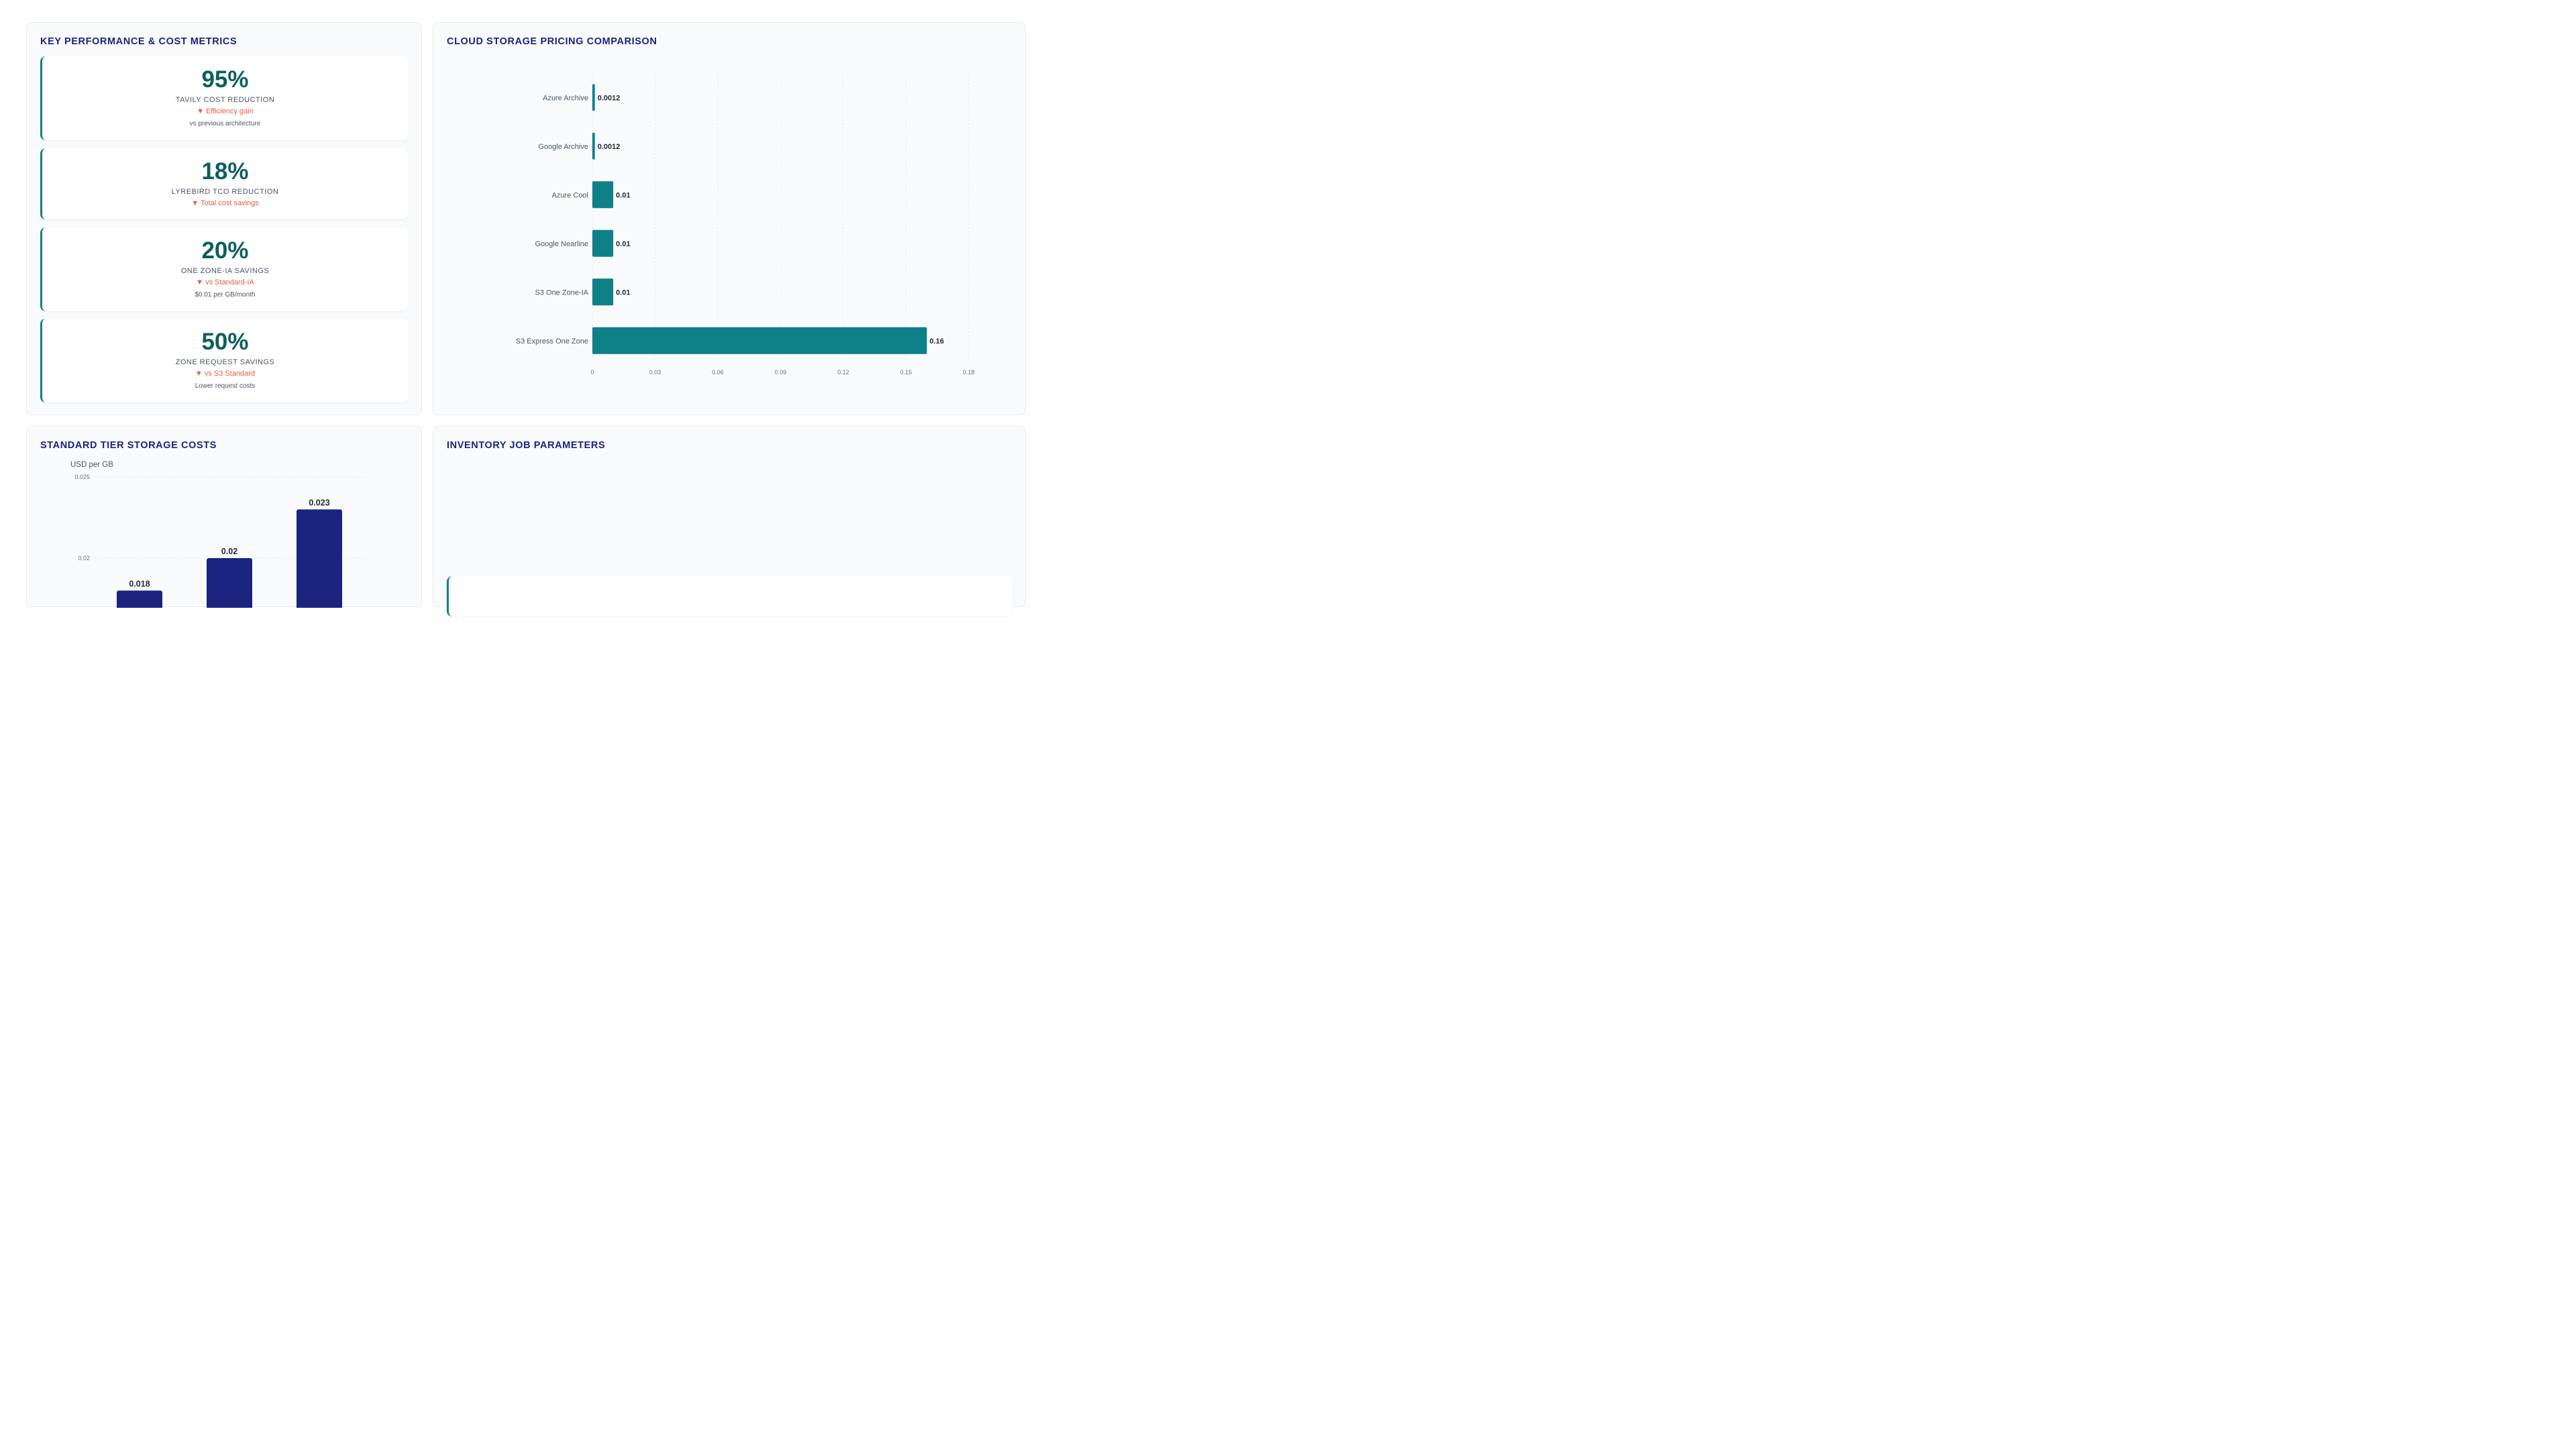 Image resolution: width=2576 pixels, height=1449 pixels. I want to click on kpi-delta: ▼ vs S3 Standard, so click(225, 374).